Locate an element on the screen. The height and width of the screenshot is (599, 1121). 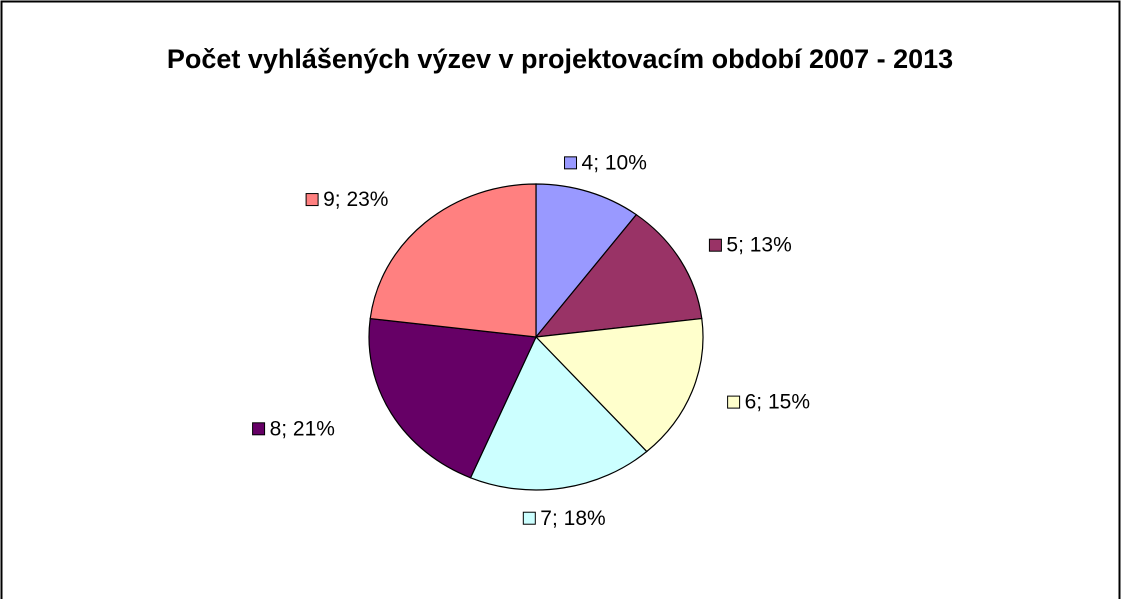
data-label: 7; 18% is located at coordinates (572, 518).